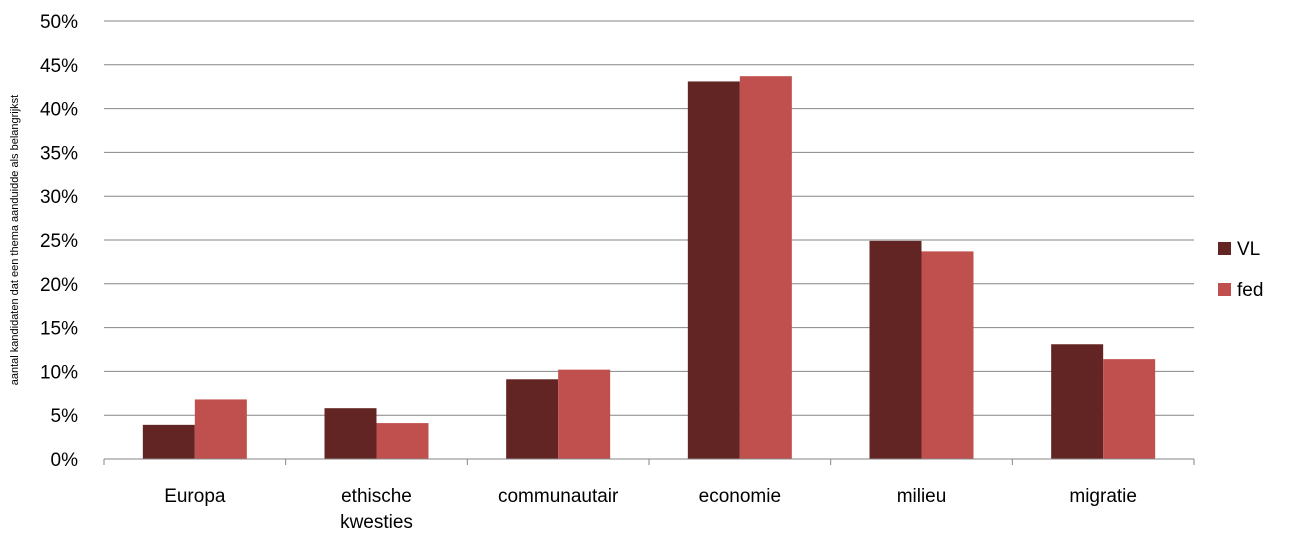  What do you see at coordinates (65, 460) in the screenshot?
I see `y-tick-label: 0%` at bounding box center [65, 460].